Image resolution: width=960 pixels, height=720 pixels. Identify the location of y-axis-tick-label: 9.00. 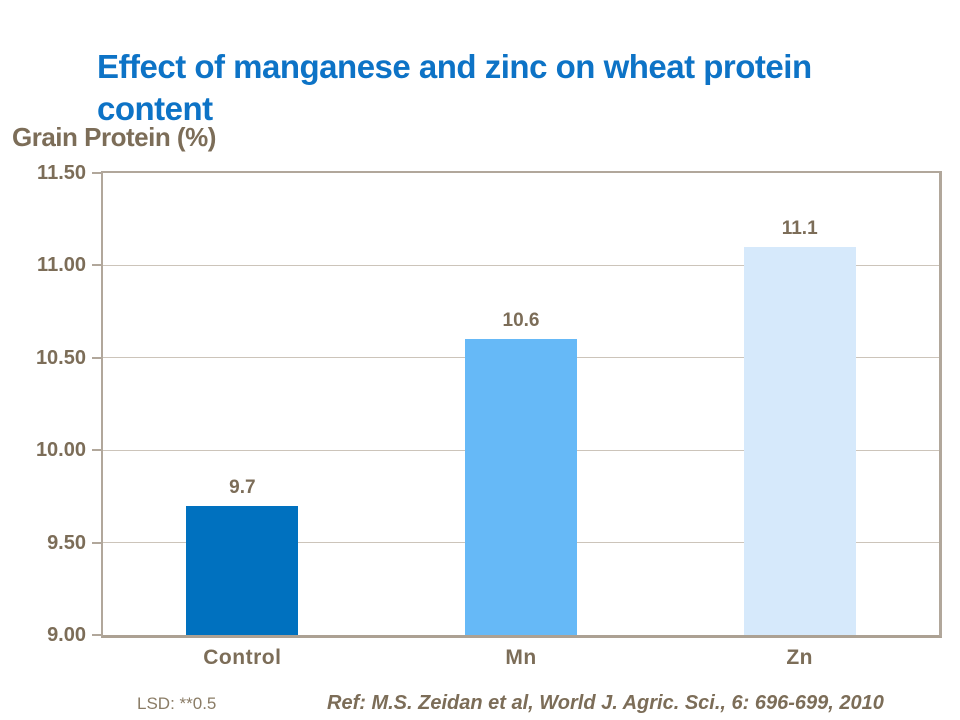
(66, 635).